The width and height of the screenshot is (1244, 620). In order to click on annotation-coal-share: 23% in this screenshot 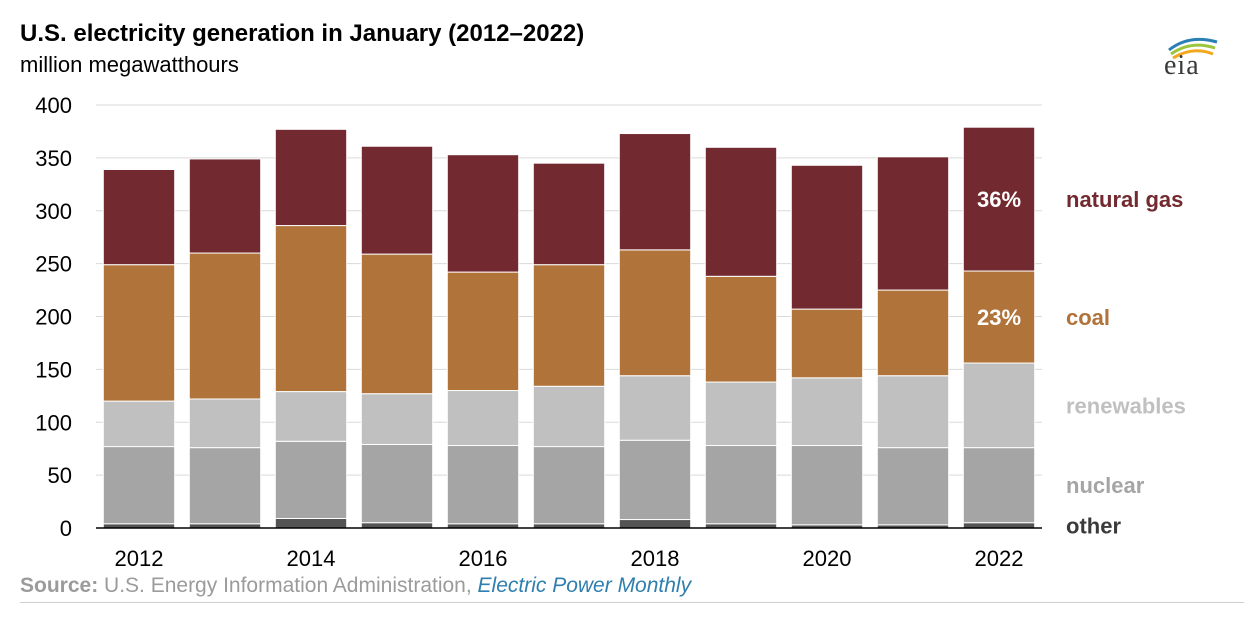, I will do `click(999, 317)`.